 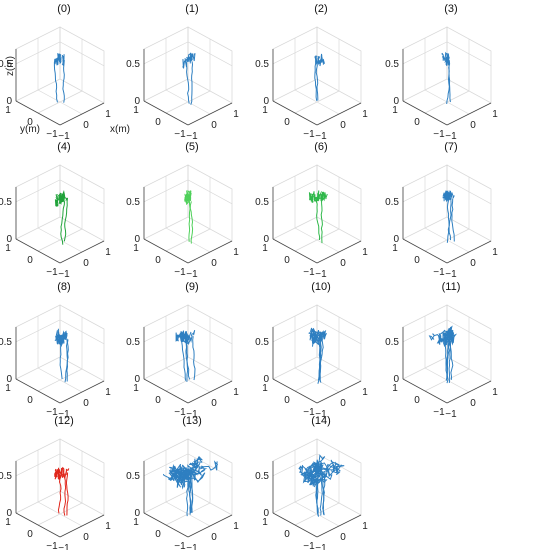 I want to click on panel-5: (5)00.510−1 −101, so click(x=182, y=210).